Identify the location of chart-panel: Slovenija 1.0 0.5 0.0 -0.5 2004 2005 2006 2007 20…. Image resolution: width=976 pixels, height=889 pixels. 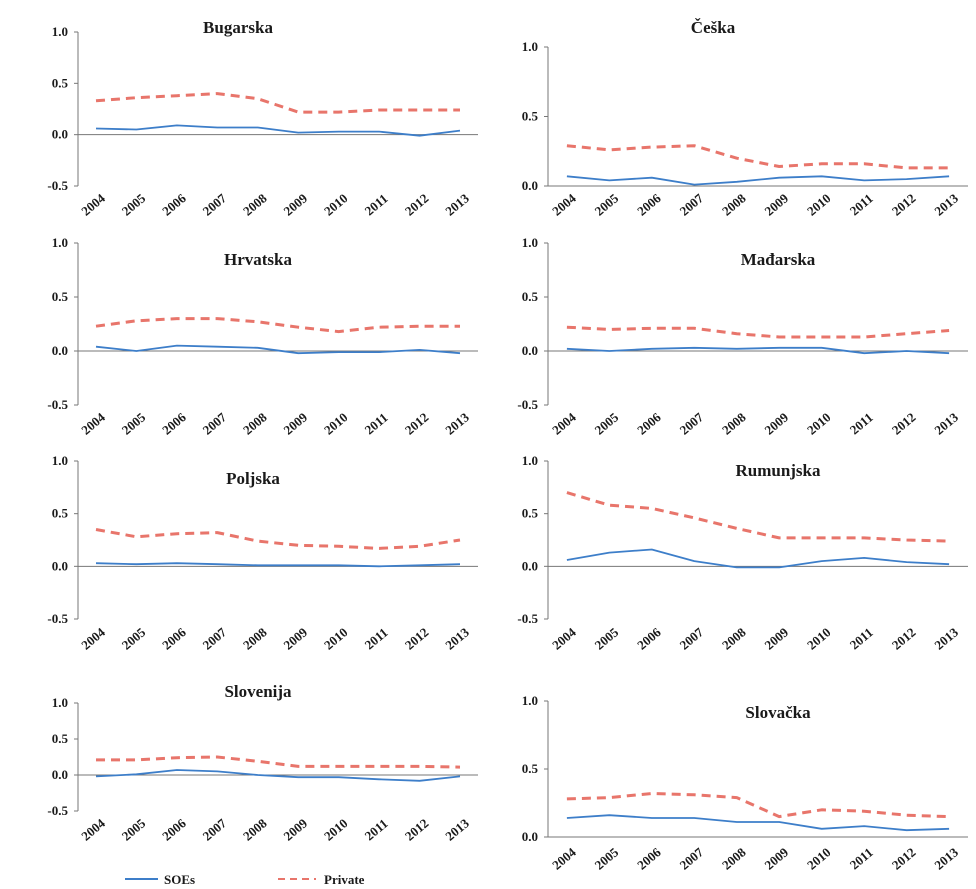
(262, 763).